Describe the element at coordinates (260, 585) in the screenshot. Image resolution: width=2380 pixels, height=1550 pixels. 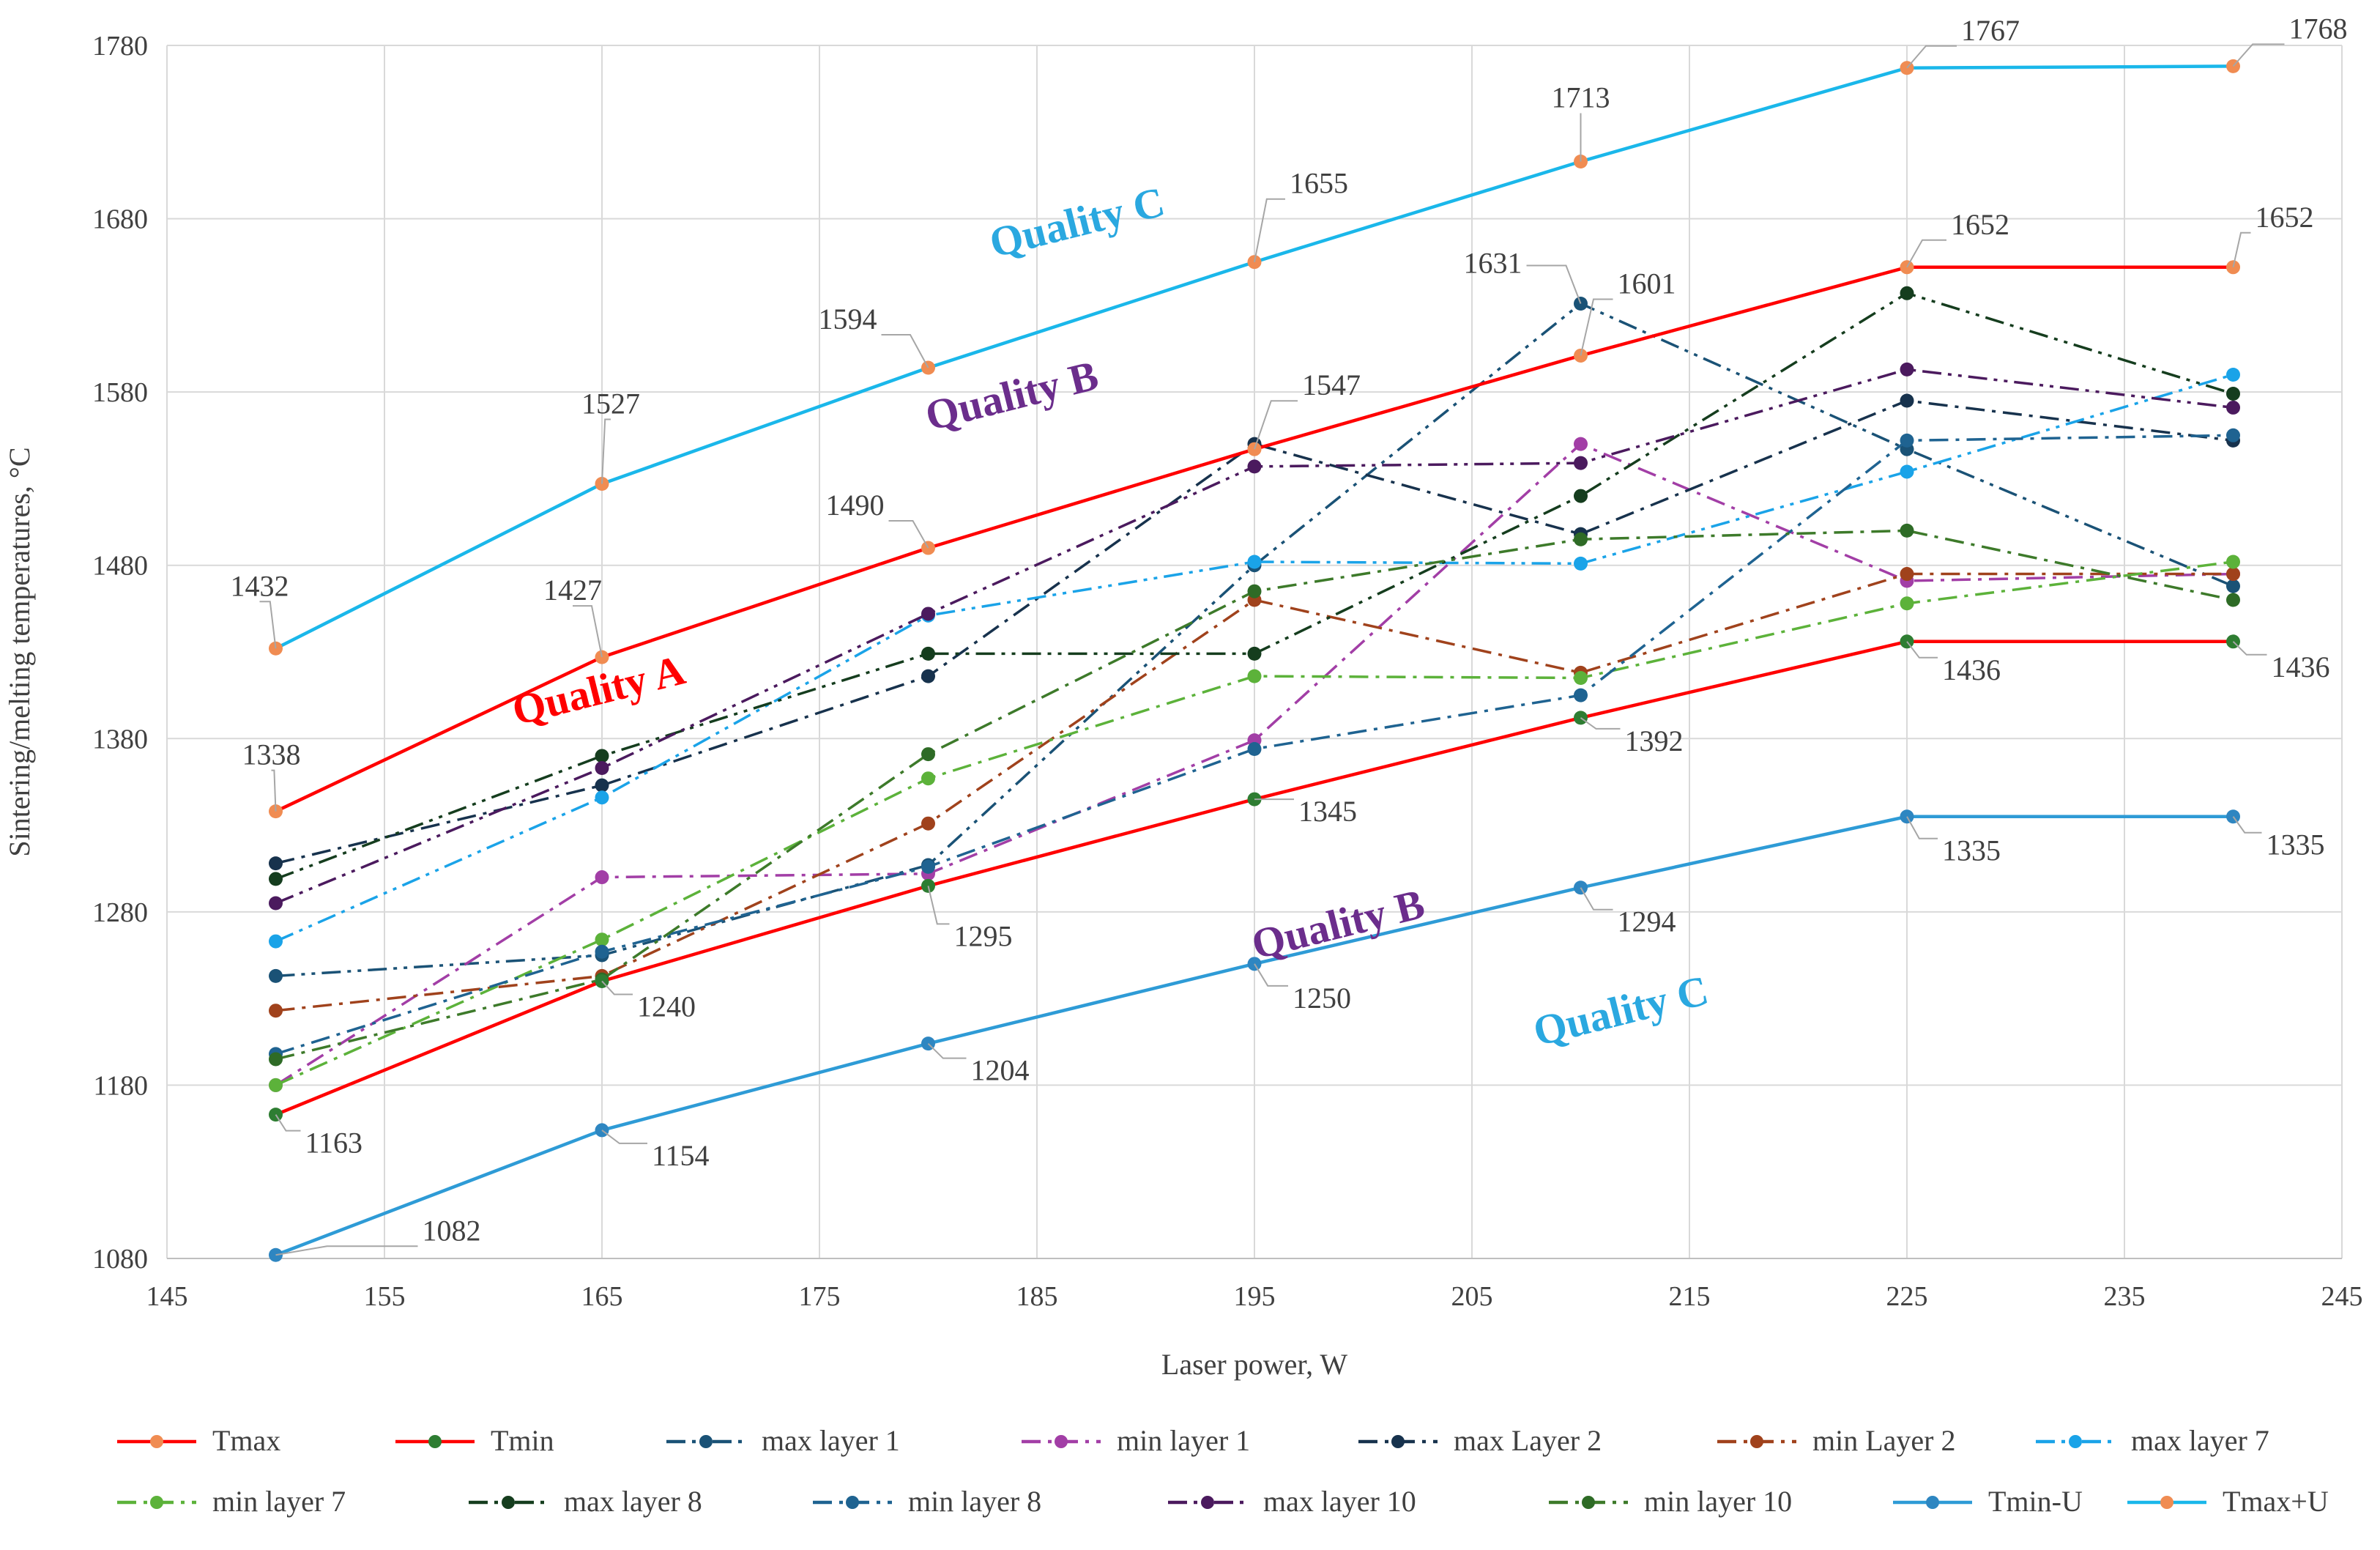
I see `data-label: 1432` at that location.